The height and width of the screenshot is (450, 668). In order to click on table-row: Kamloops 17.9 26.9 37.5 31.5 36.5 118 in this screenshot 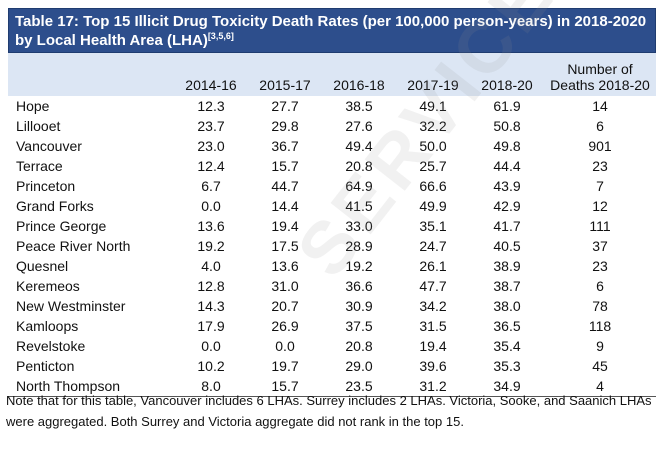, I will do `click(332, 326)`.